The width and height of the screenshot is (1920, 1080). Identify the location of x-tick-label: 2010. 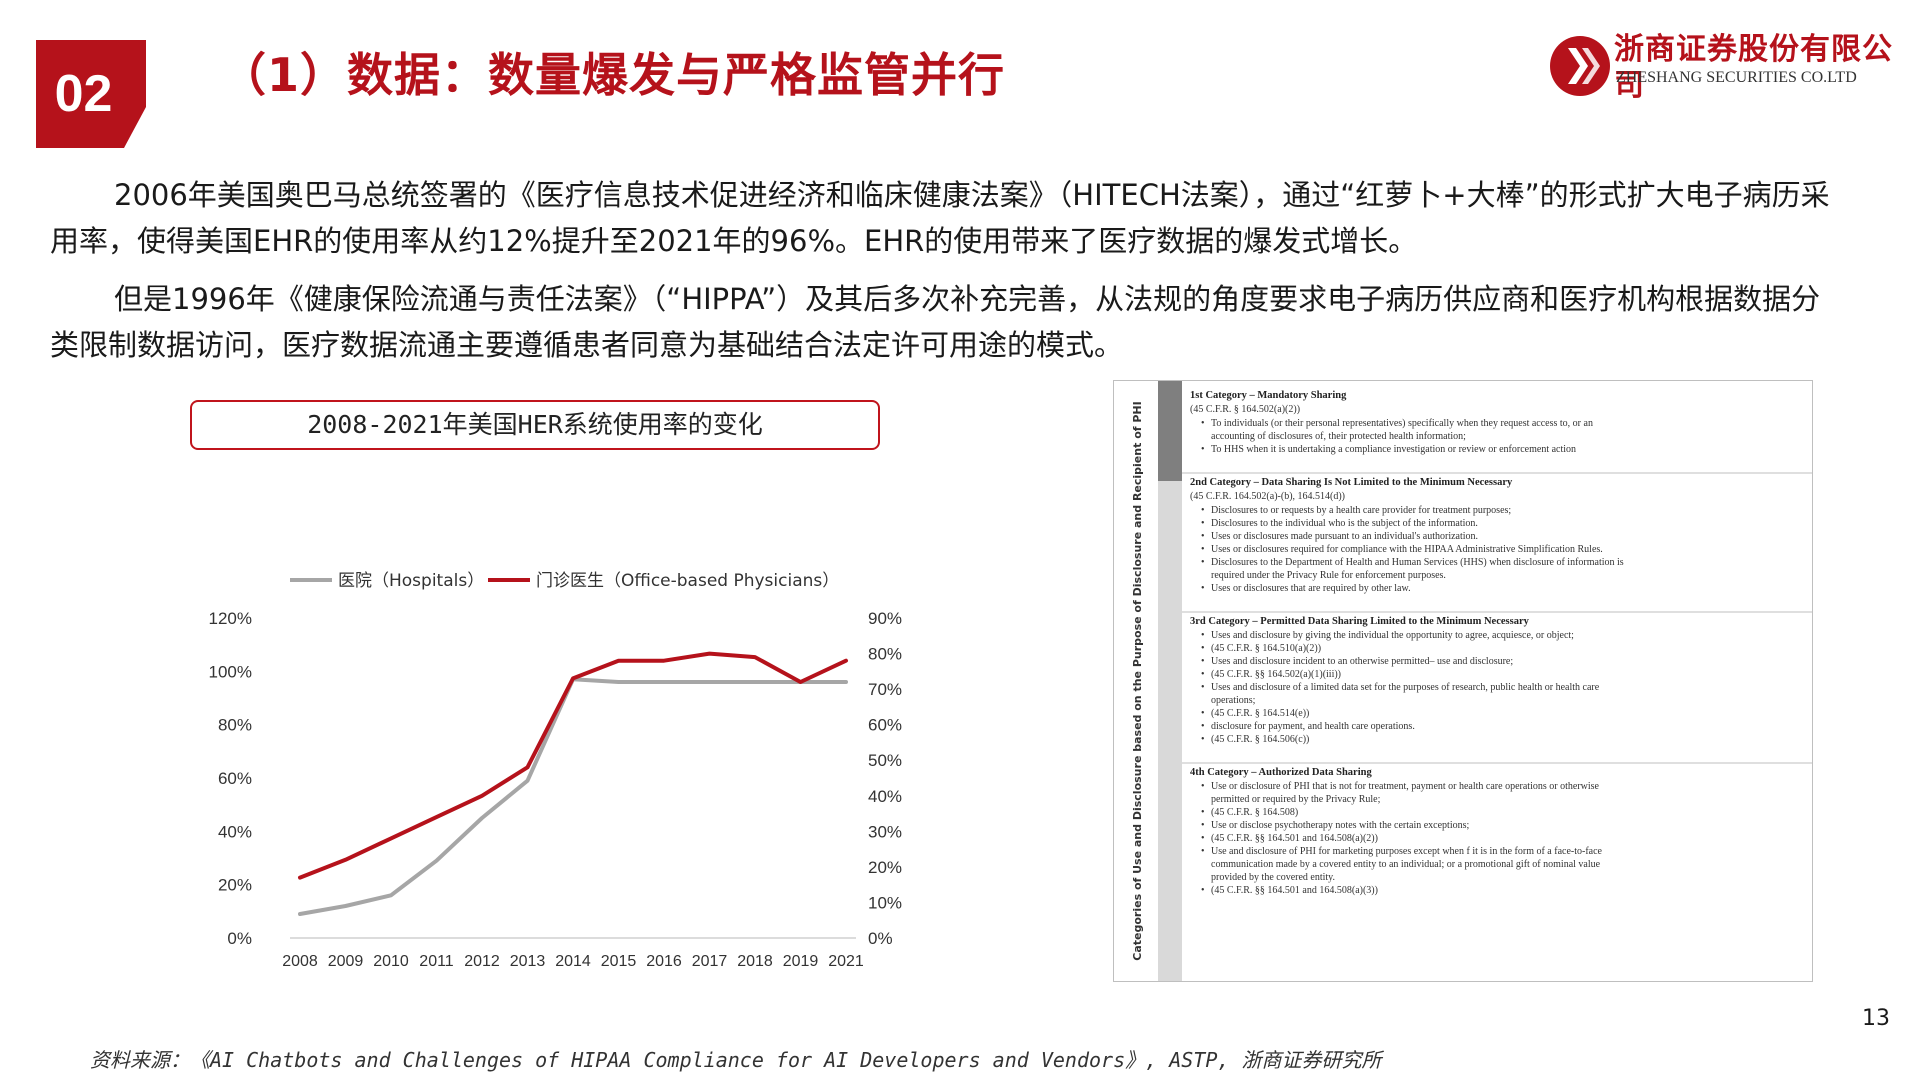
(391, 961).